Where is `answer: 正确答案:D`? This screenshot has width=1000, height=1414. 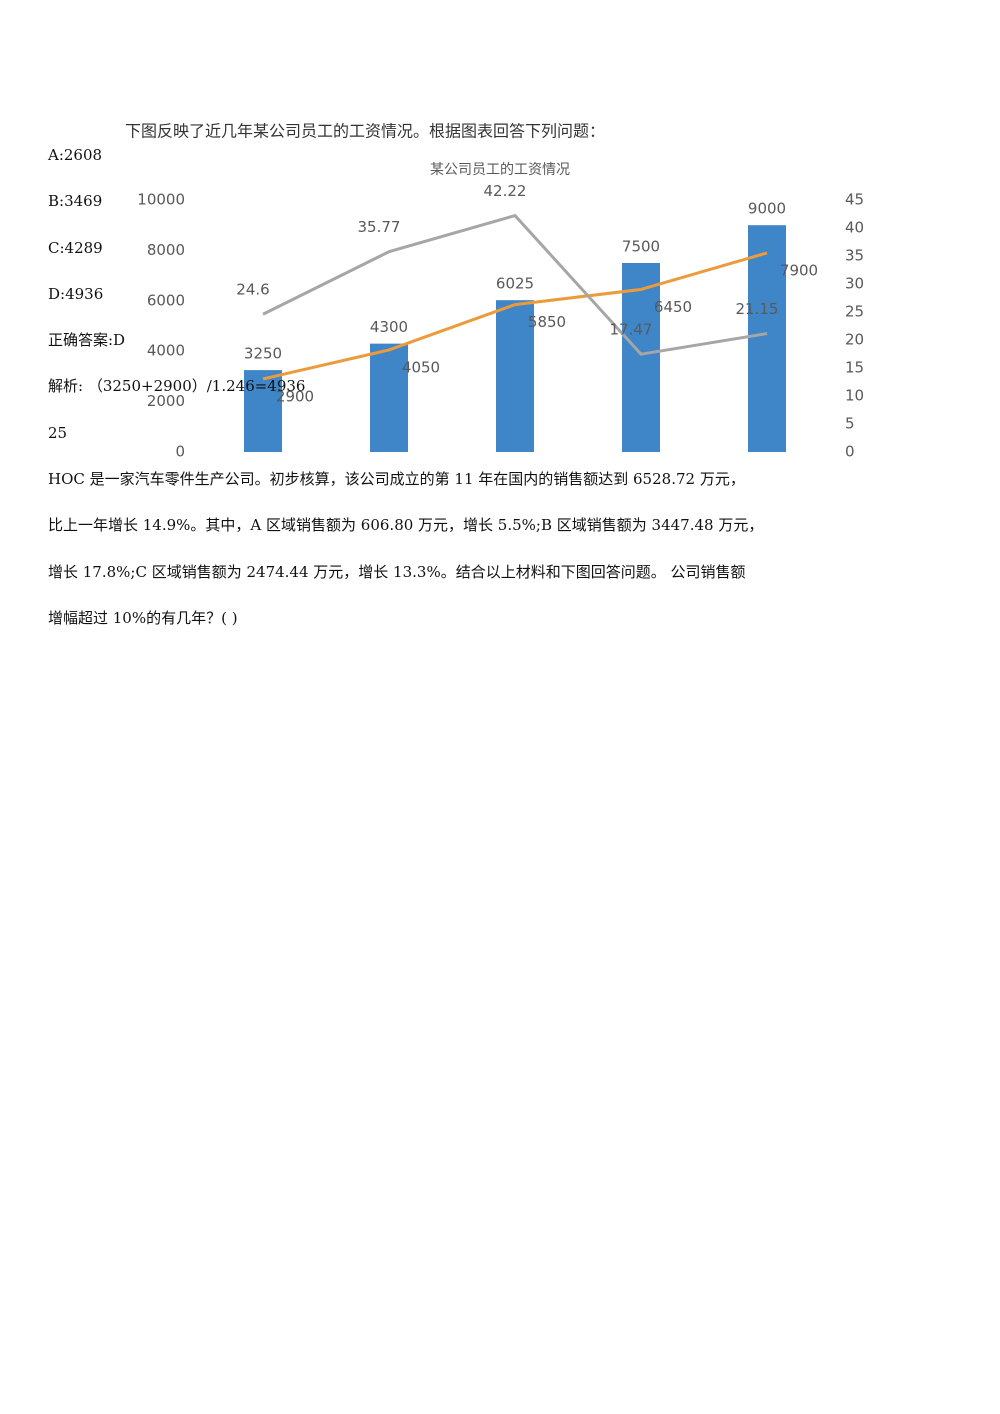 answer: 正确答案:D is located at coordinates (87, 340).